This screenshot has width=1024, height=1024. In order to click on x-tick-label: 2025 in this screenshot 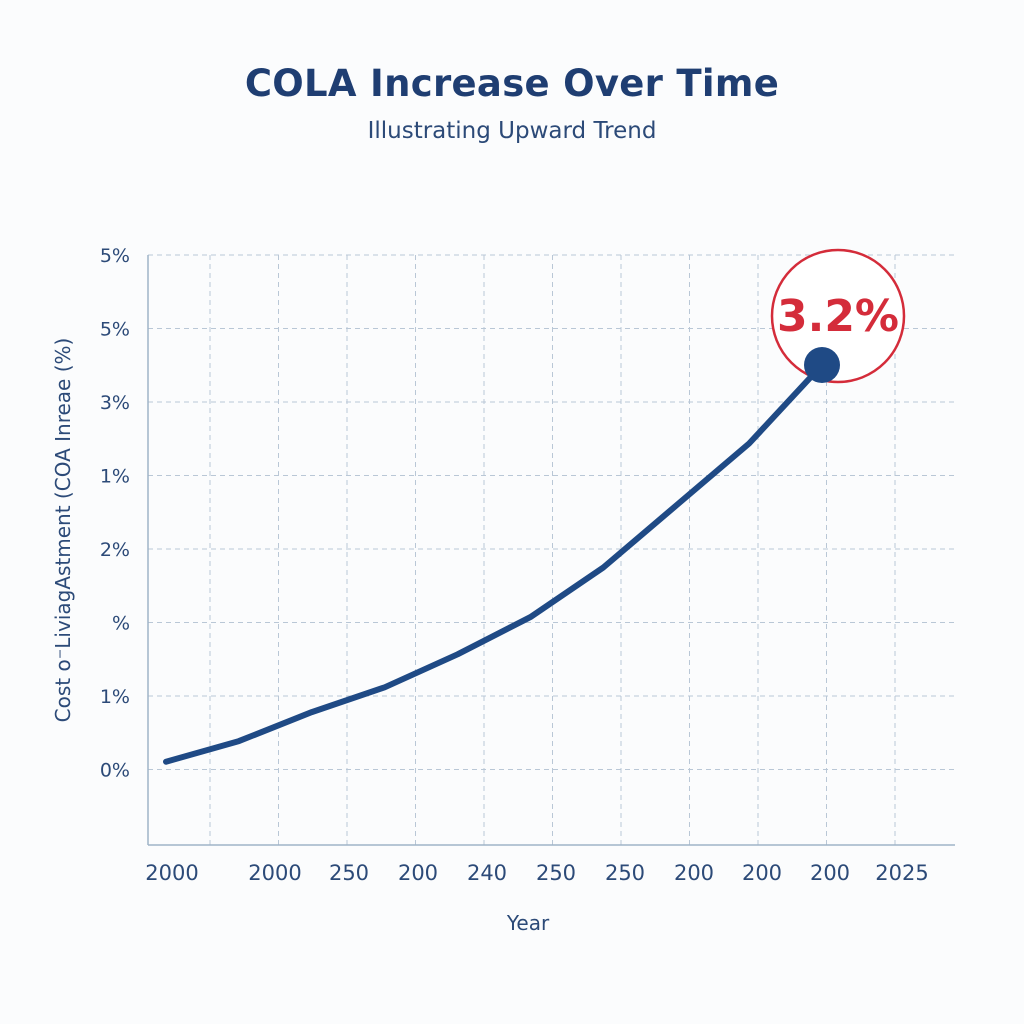, I will do `click(901, 873)`.